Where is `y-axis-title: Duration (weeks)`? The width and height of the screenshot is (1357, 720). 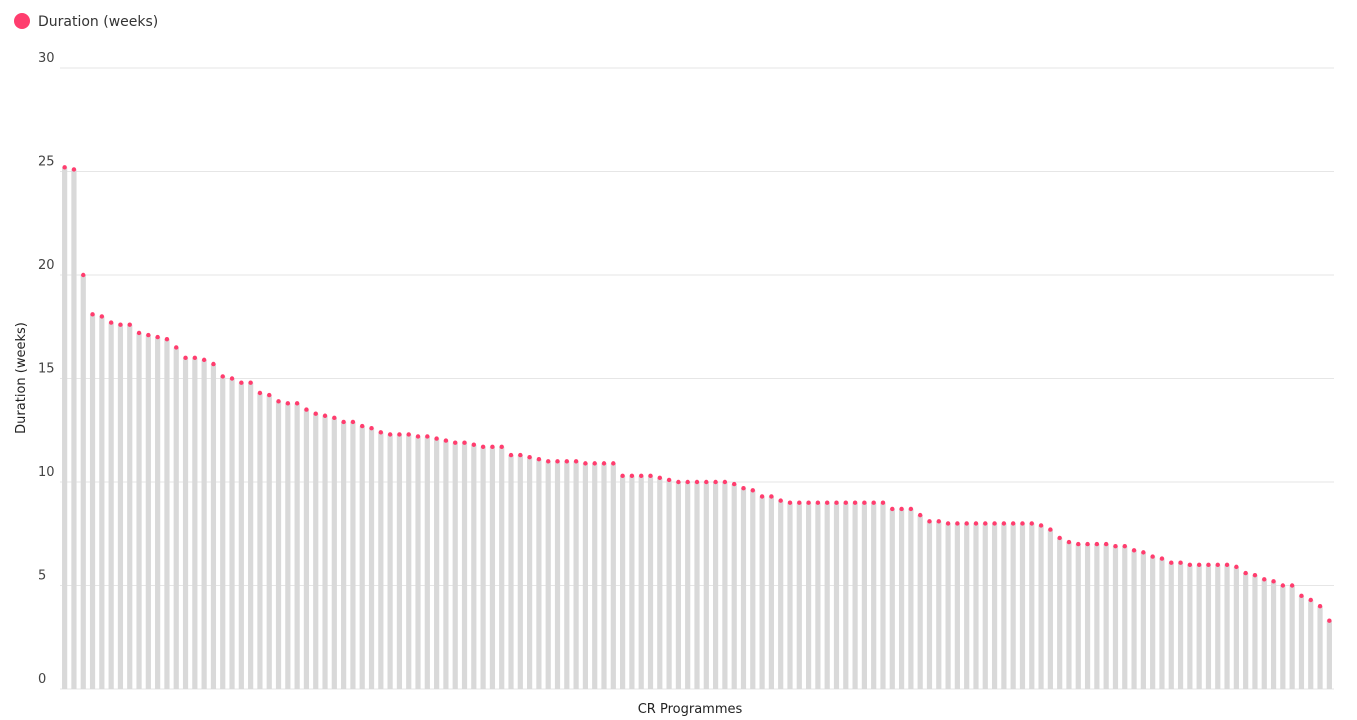
y-axis-title: Duration (weeks) is located at coordinates (21, 378).